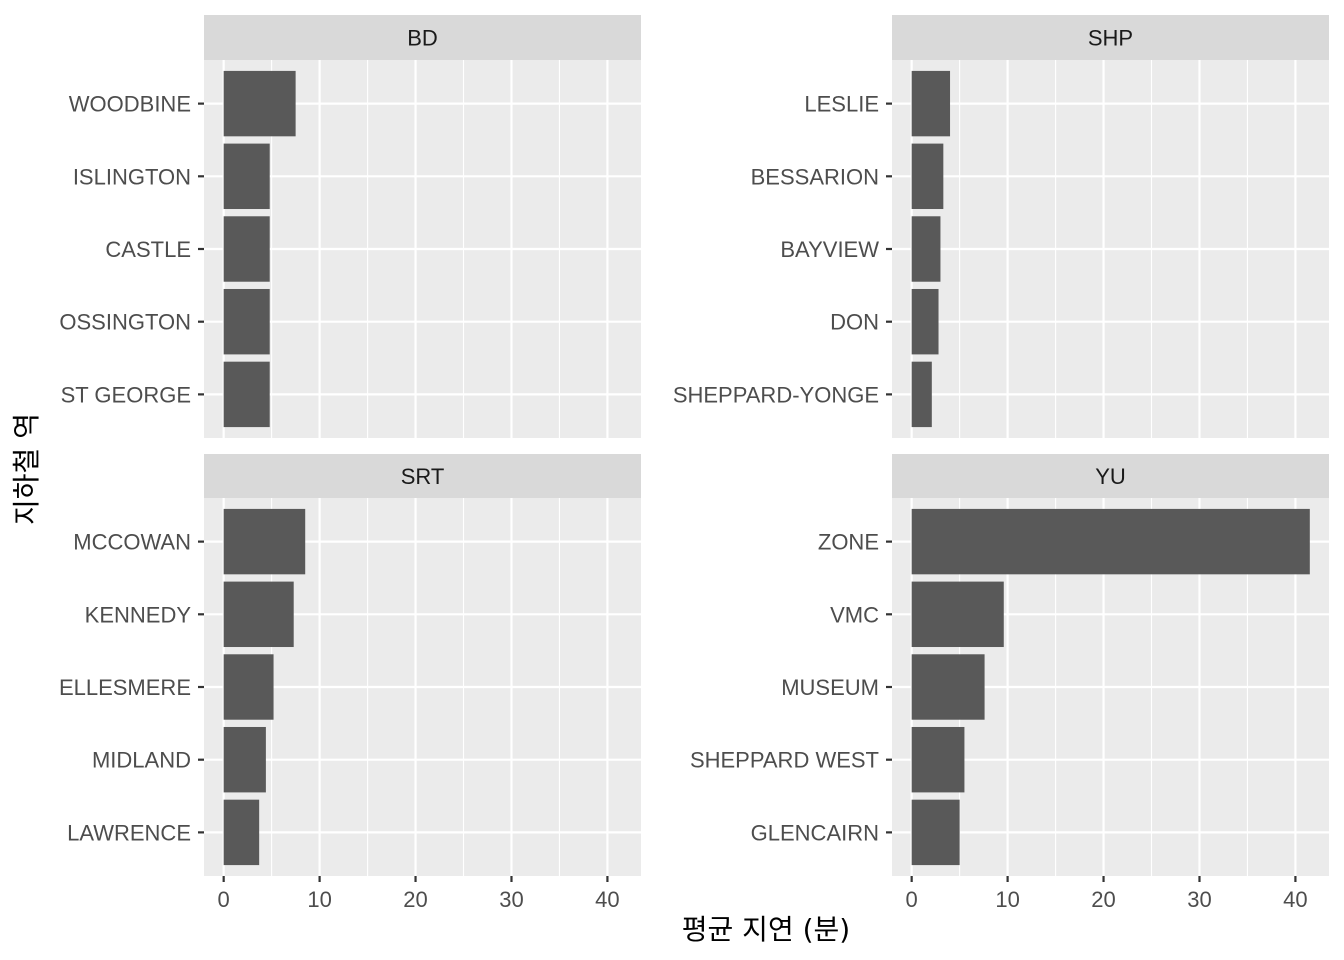  Describe the element at coordinates (26, 469) in the screenshot. I see `y-axis-title: 지하철 역` at that location.